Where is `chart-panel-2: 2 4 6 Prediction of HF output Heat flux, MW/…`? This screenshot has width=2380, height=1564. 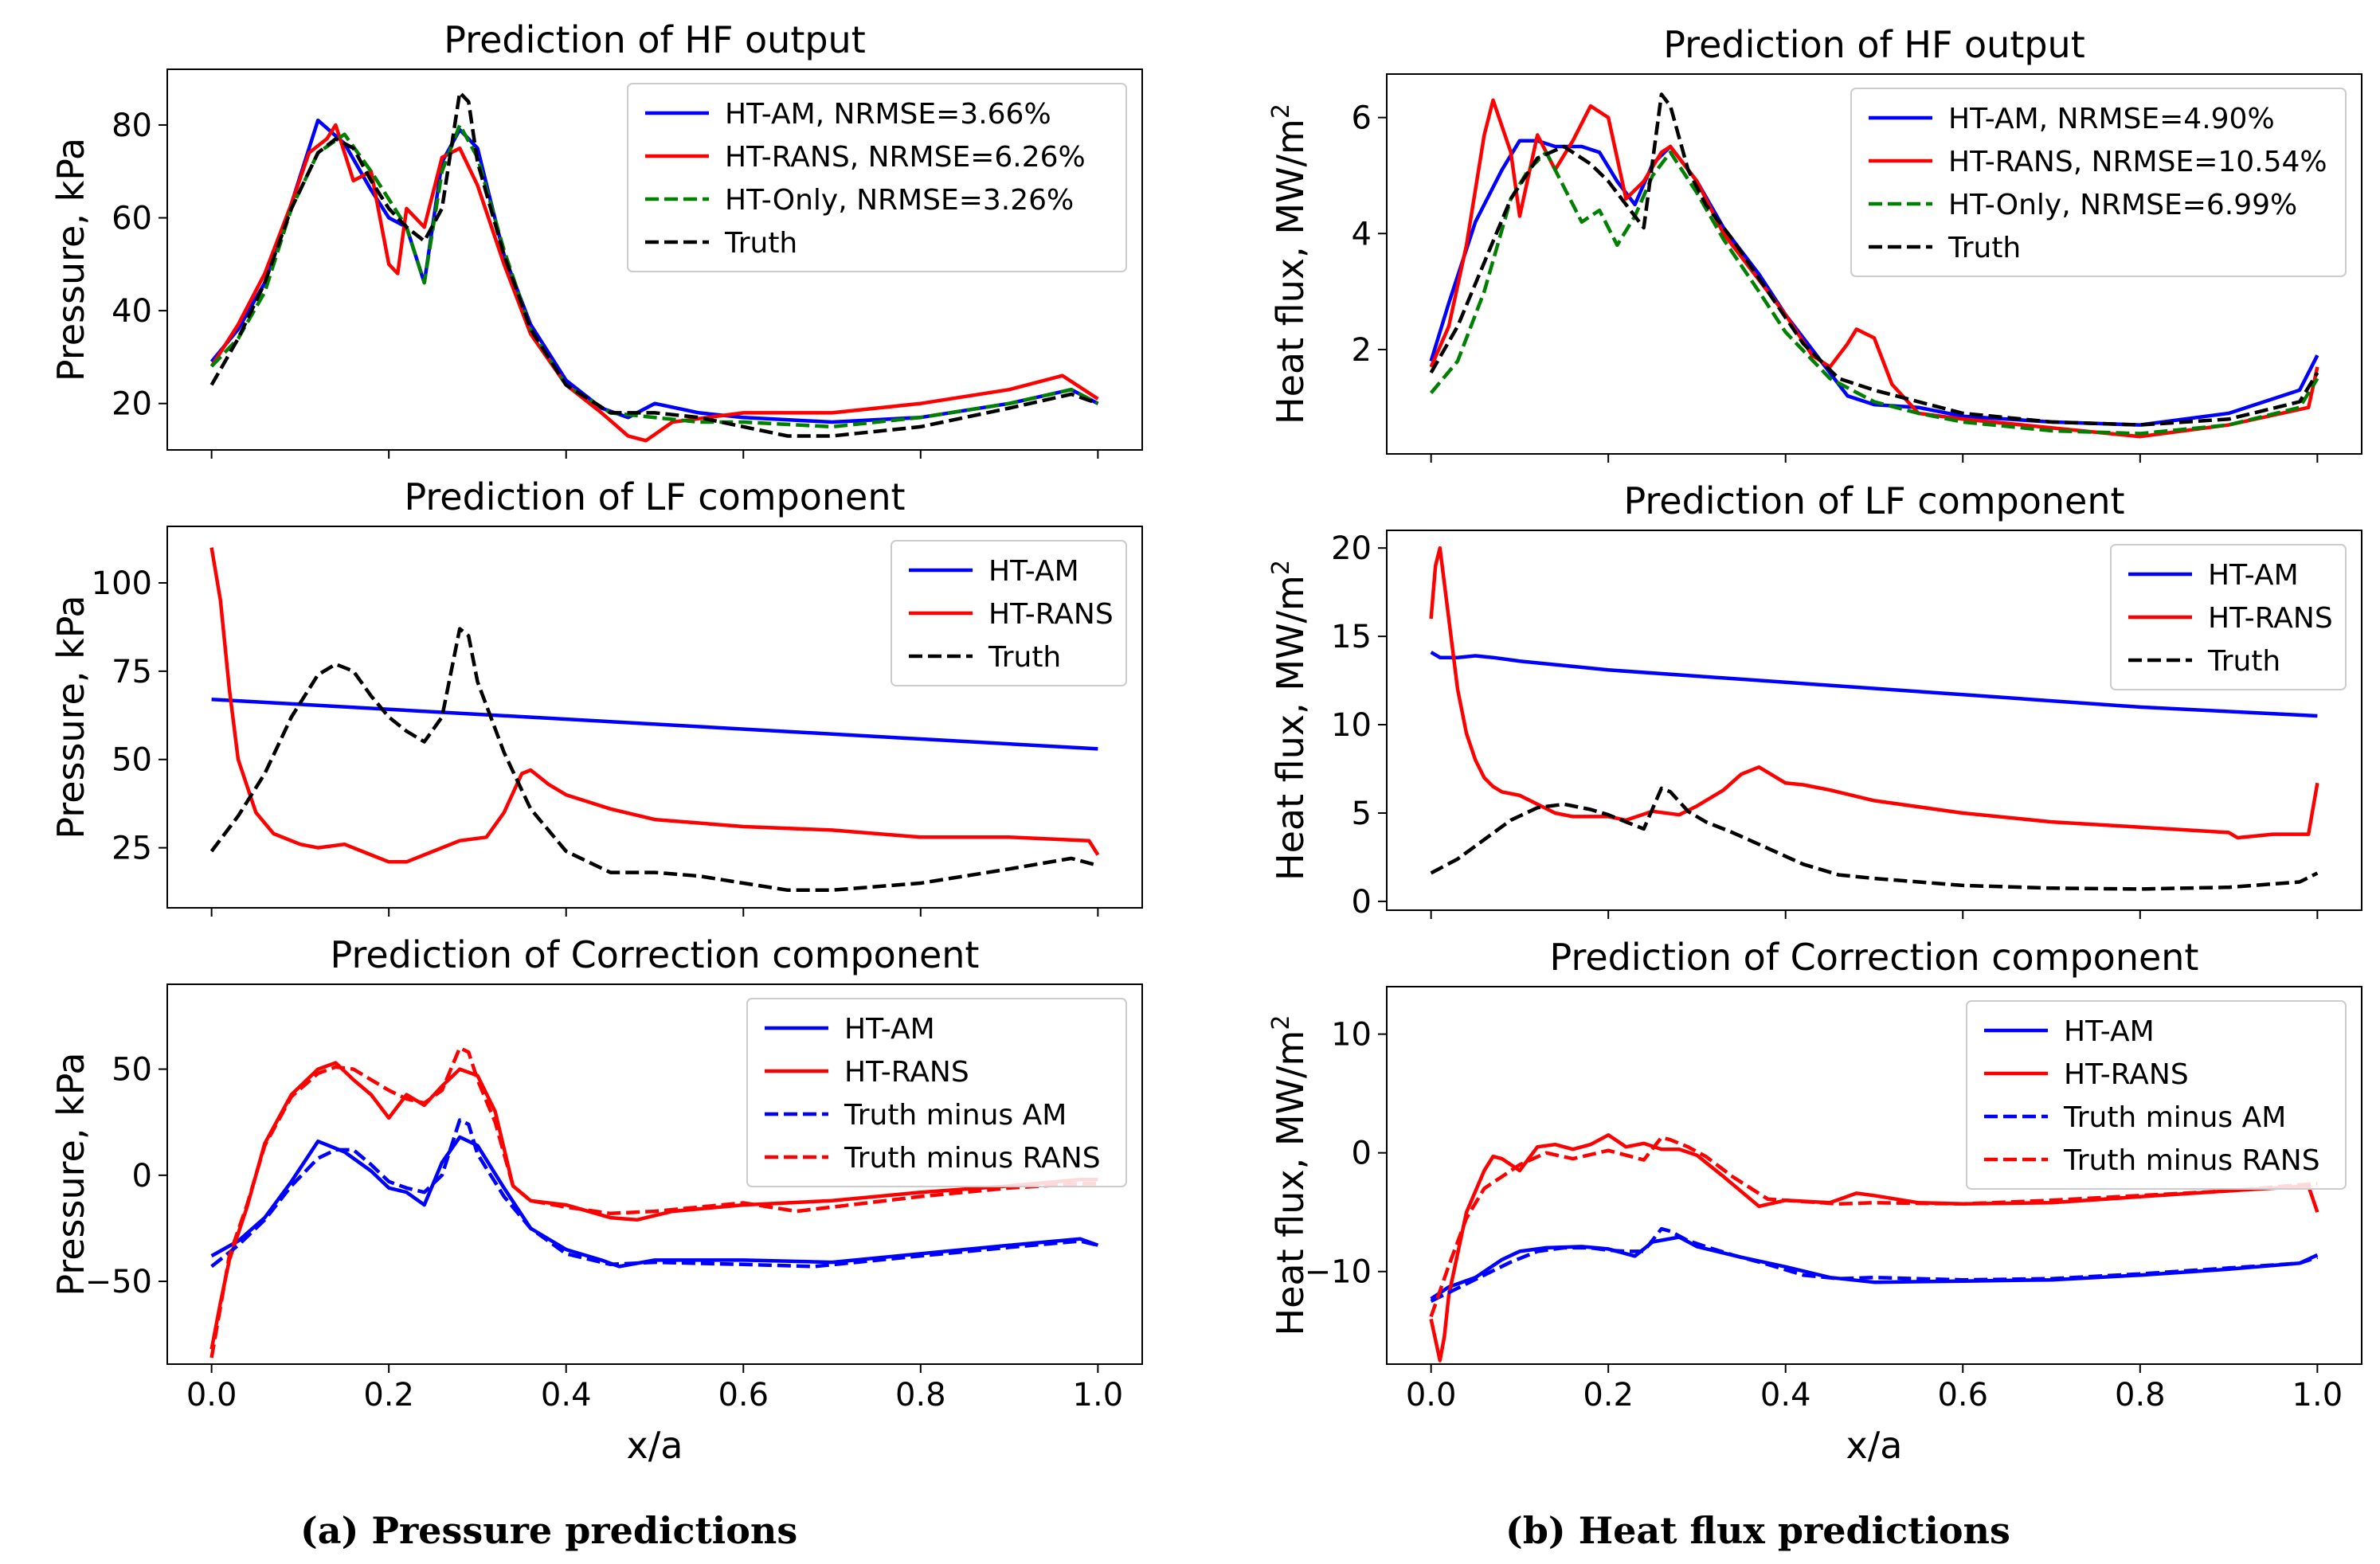 chart-panel-2: 2 4 6 Prediction of HF output Heat flux, MW/… is located at coordinates (1814, 243).